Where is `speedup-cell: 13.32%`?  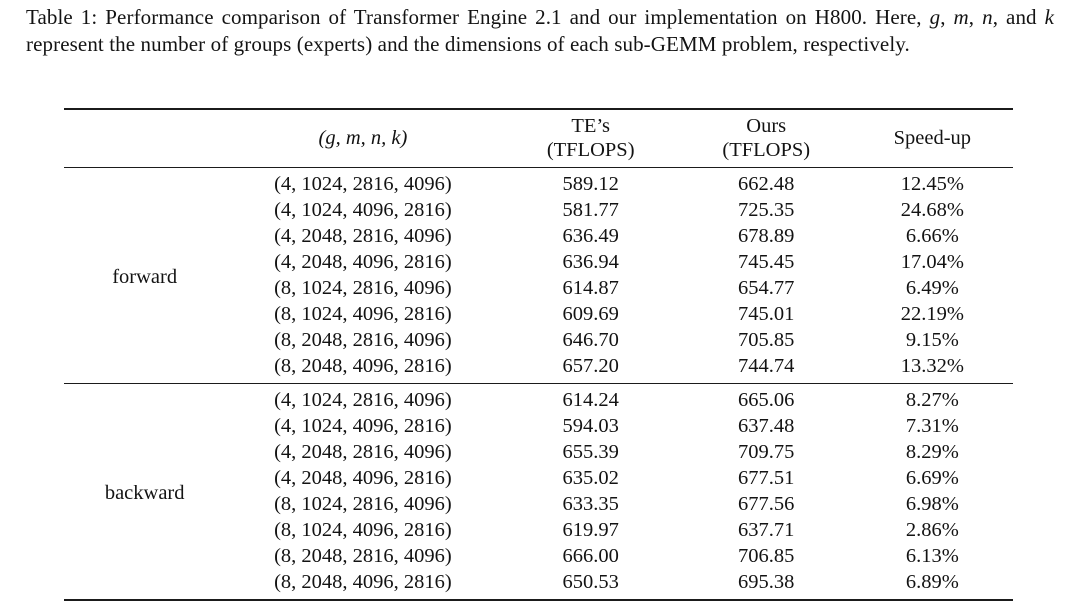
speedup-cell: 13.32% is located at coordinates (932, 366).